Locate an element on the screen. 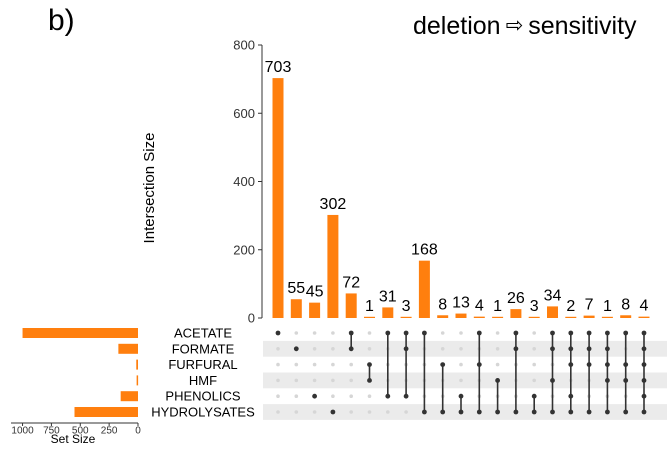 This screenshot has height=457, width=669. bar-value-label: 55 is located at coordinates (296, 288).